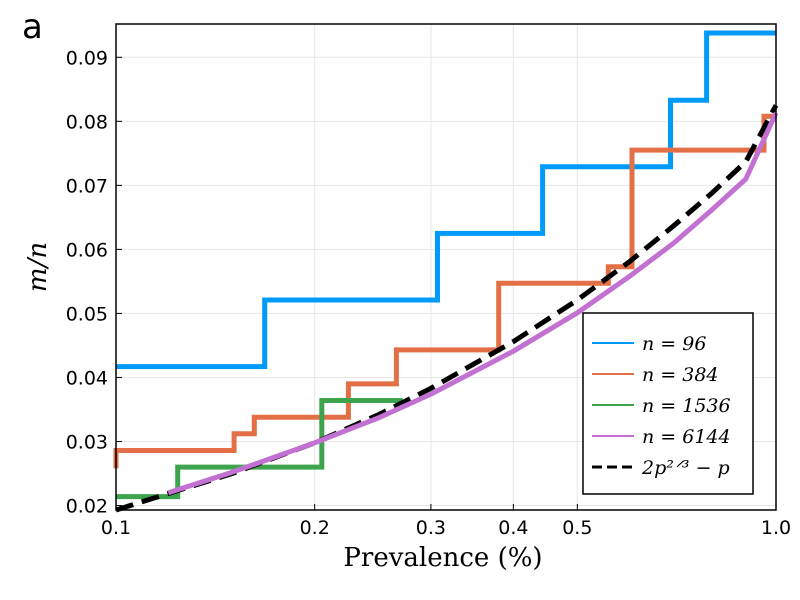 The width and height of the screenshot is (800, 600). Describe the element at coordinates (686, 437) in the screenshot. I see `legend-label: n = 6144` at that location.